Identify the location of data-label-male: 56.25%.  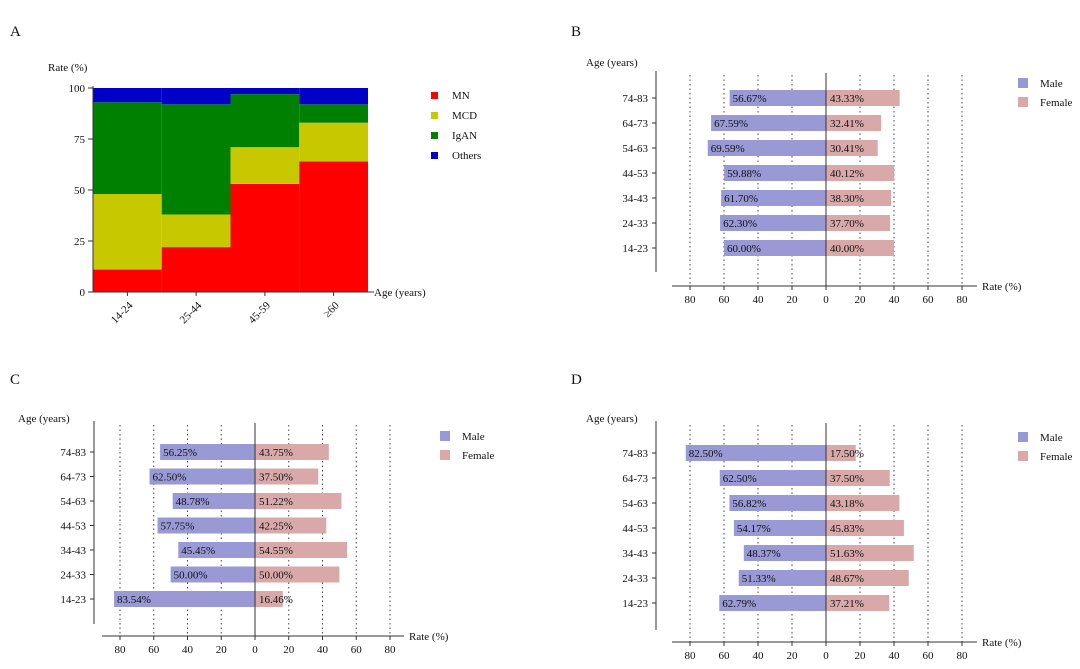
(180, 453).